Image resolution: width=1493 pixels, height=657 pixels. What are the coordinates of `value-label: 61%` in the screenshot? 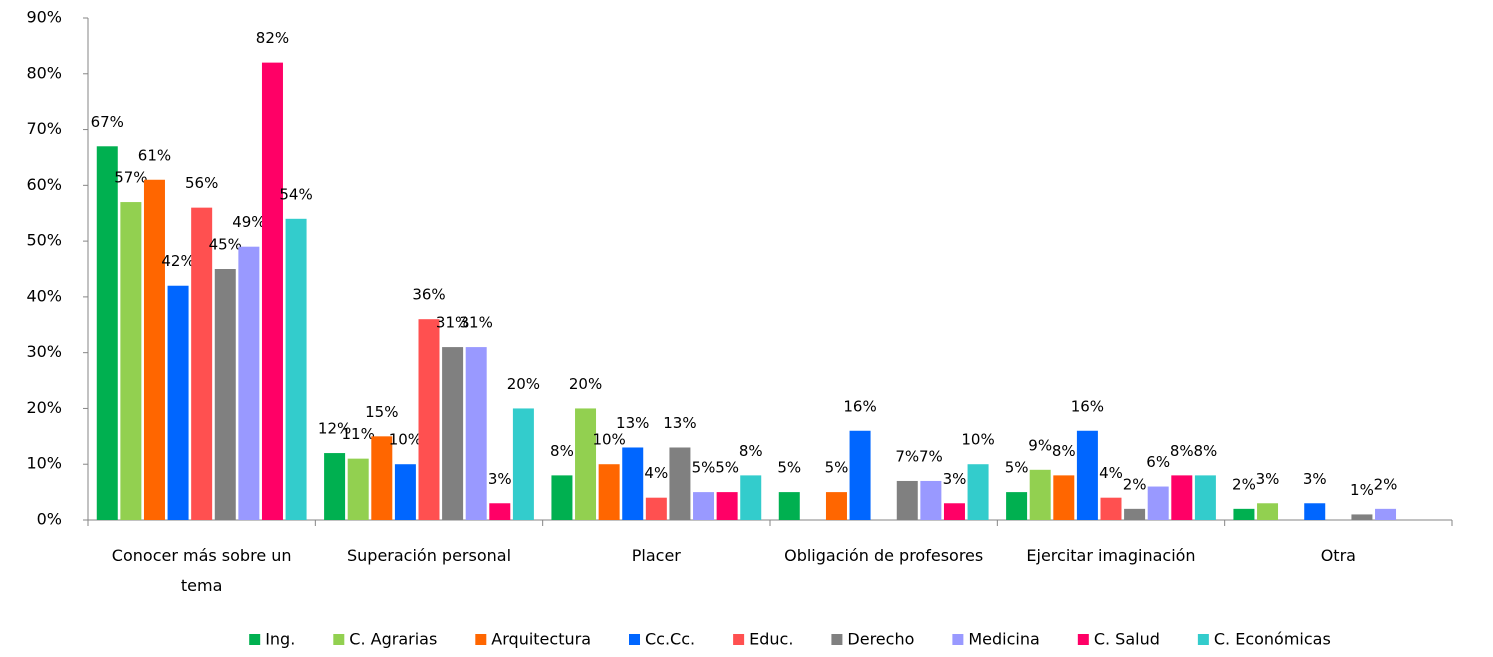 It's located at (154, 155).